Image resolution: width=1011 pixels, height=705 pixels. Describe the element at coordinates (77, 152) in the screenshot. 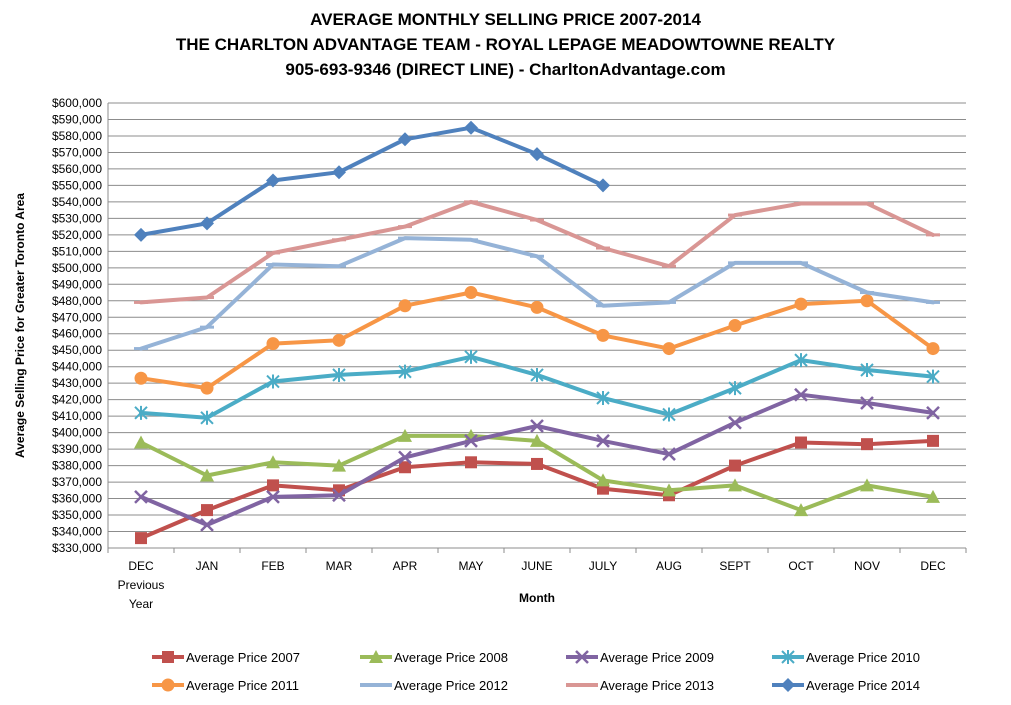

I see `y-tick-label: $570,000` at that location.